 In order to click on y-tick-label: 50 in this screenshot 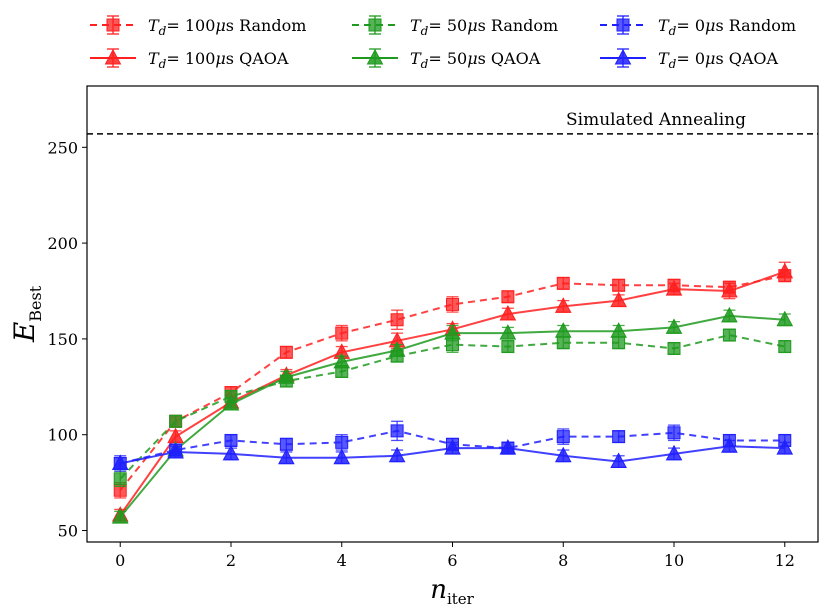, I will do `click(68, 531)`.